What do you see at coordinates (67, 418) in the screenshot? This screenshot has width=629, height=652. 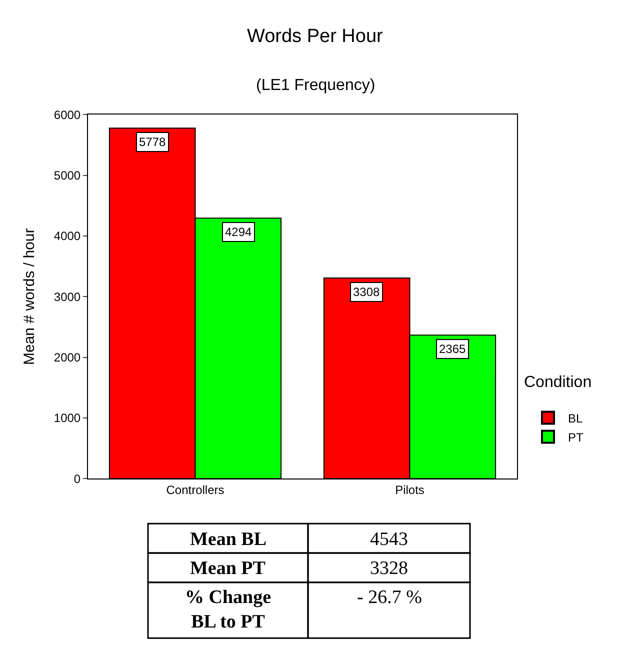 I see `y-tick-label: 1000` at bounding box center [67, 418].